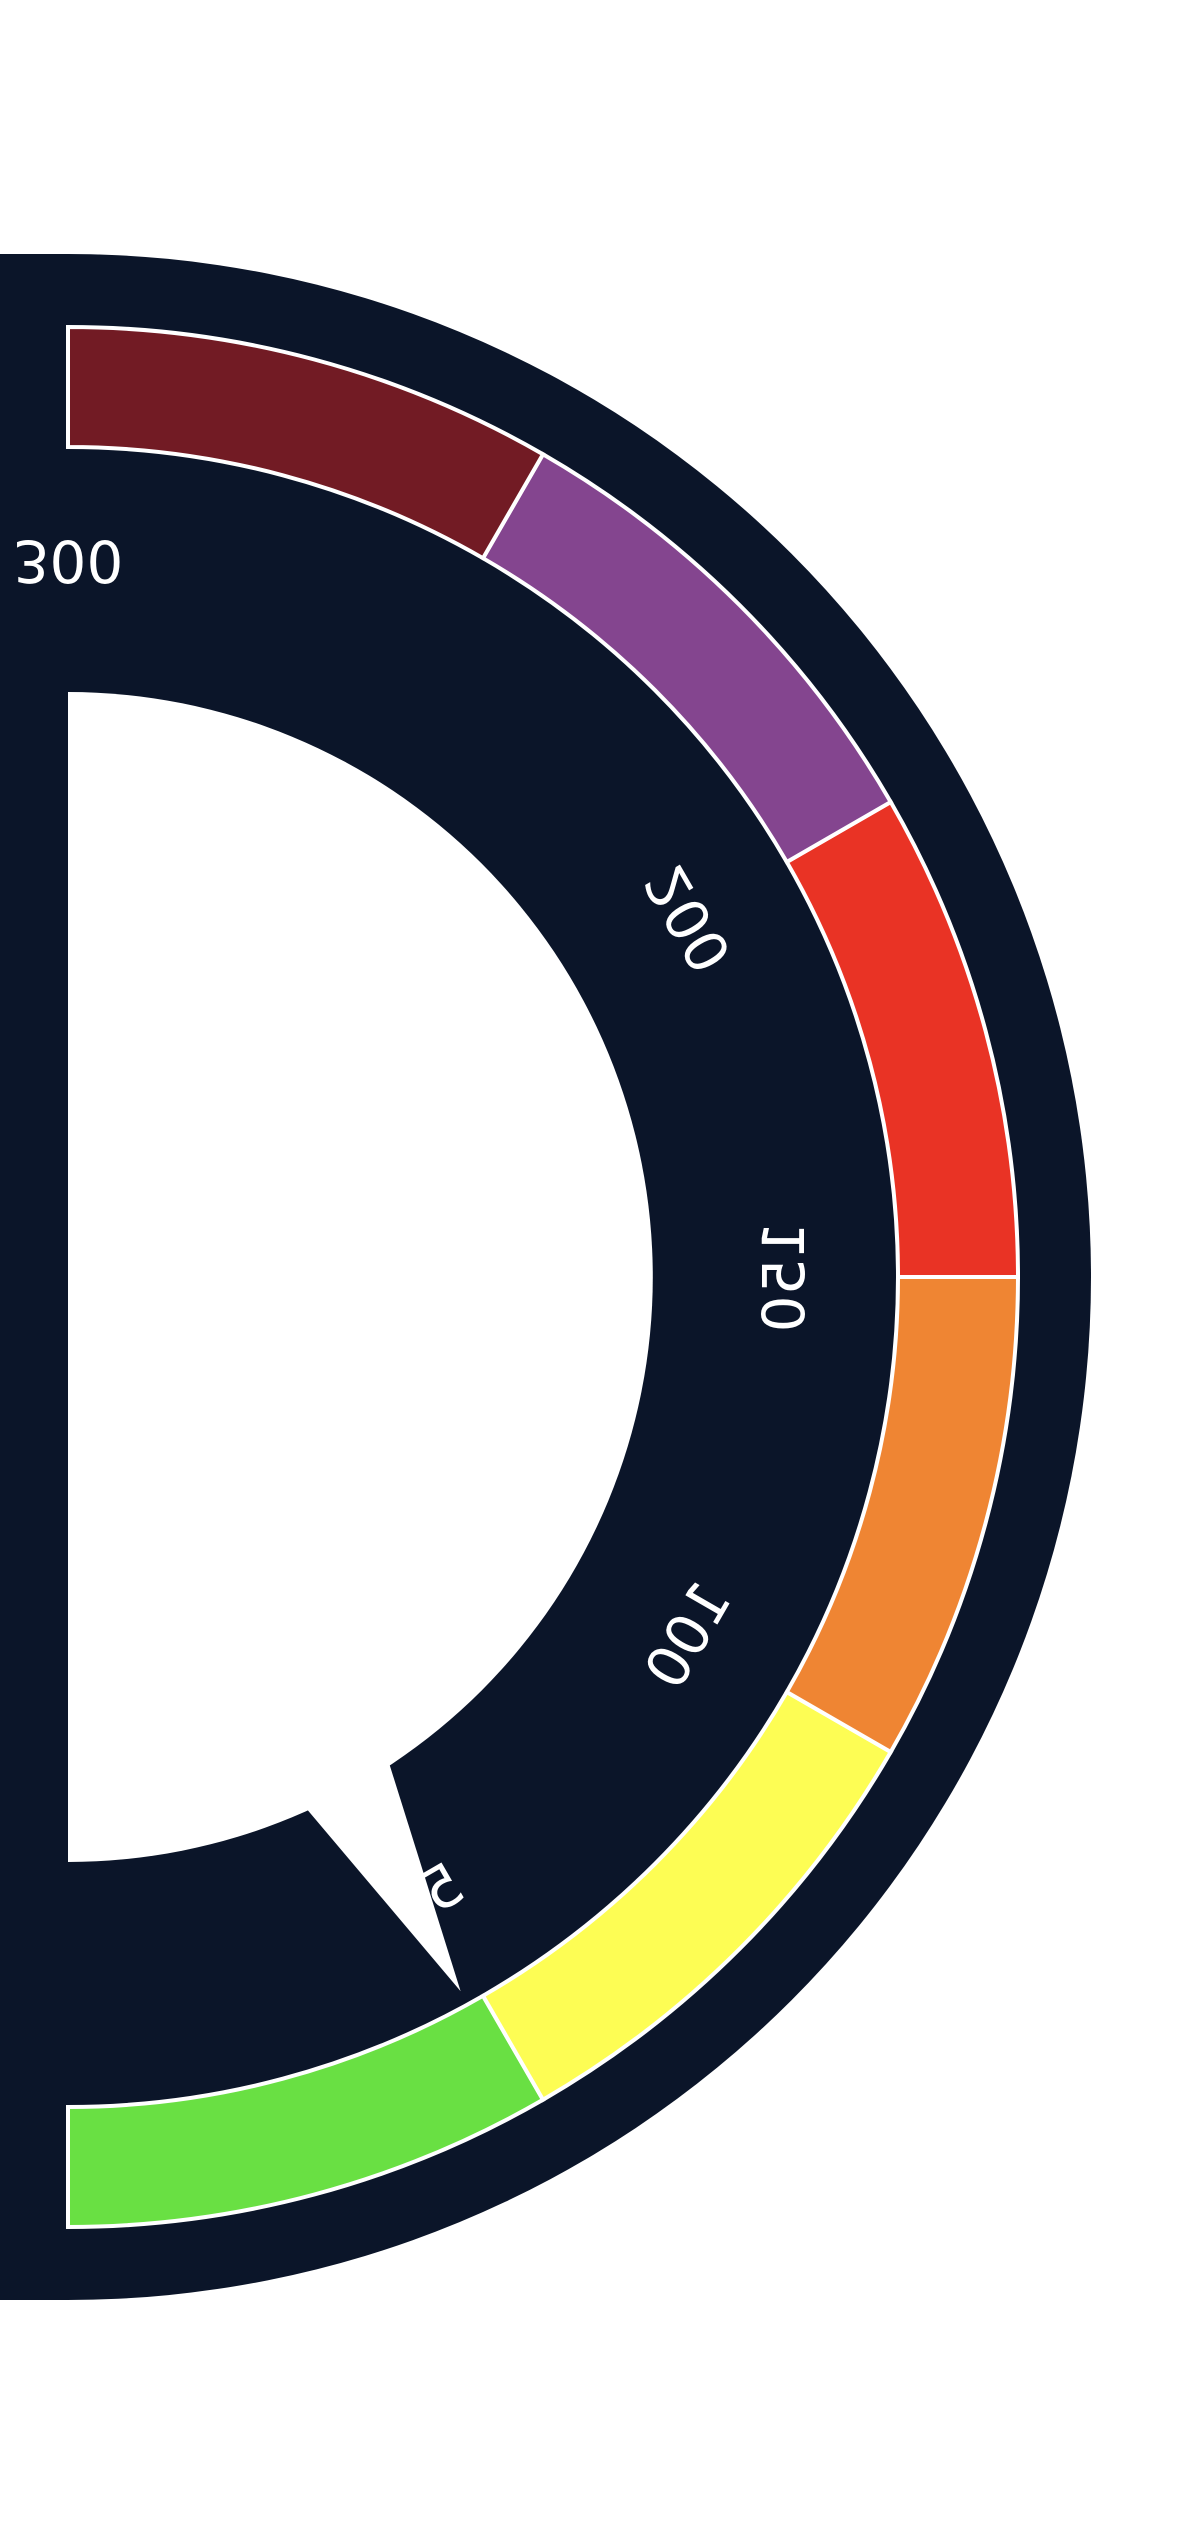  I want to click on tick-label-300: 300, so click(68, 561).